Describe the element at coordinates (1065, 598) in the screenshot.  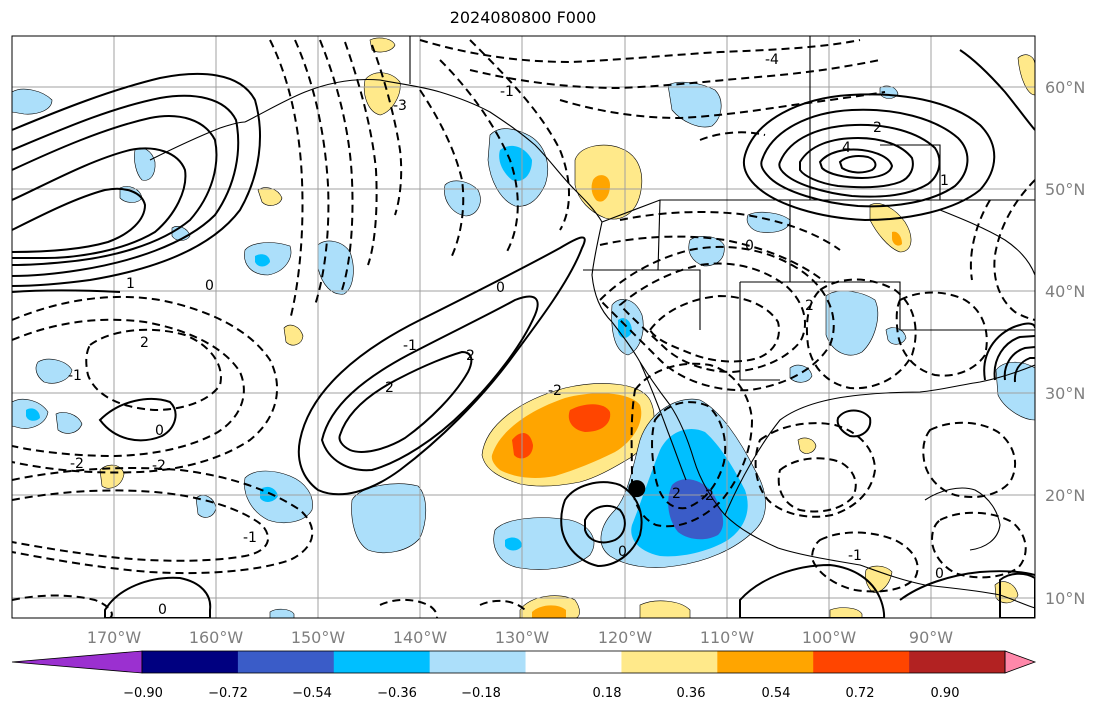
I see `lat-label: 10°N` at that location.